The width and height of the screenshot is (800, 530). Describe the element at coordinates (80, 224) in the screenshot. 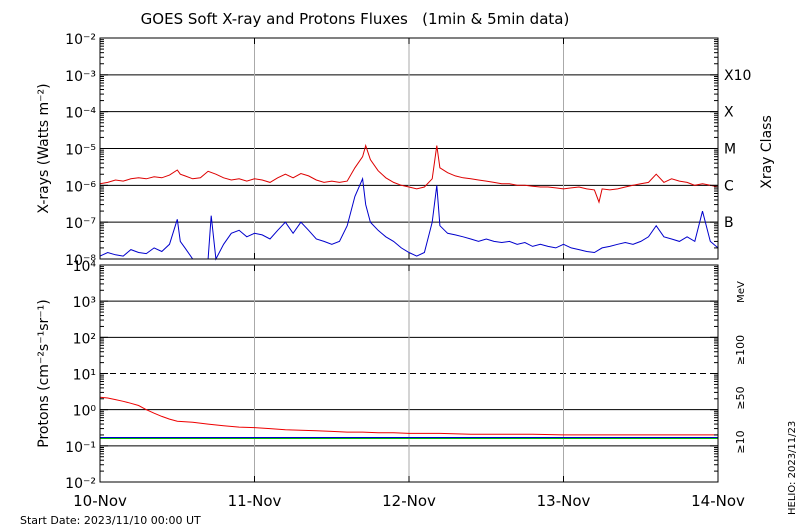

I see `y-tick-label: 10⁻⁷` at that location.